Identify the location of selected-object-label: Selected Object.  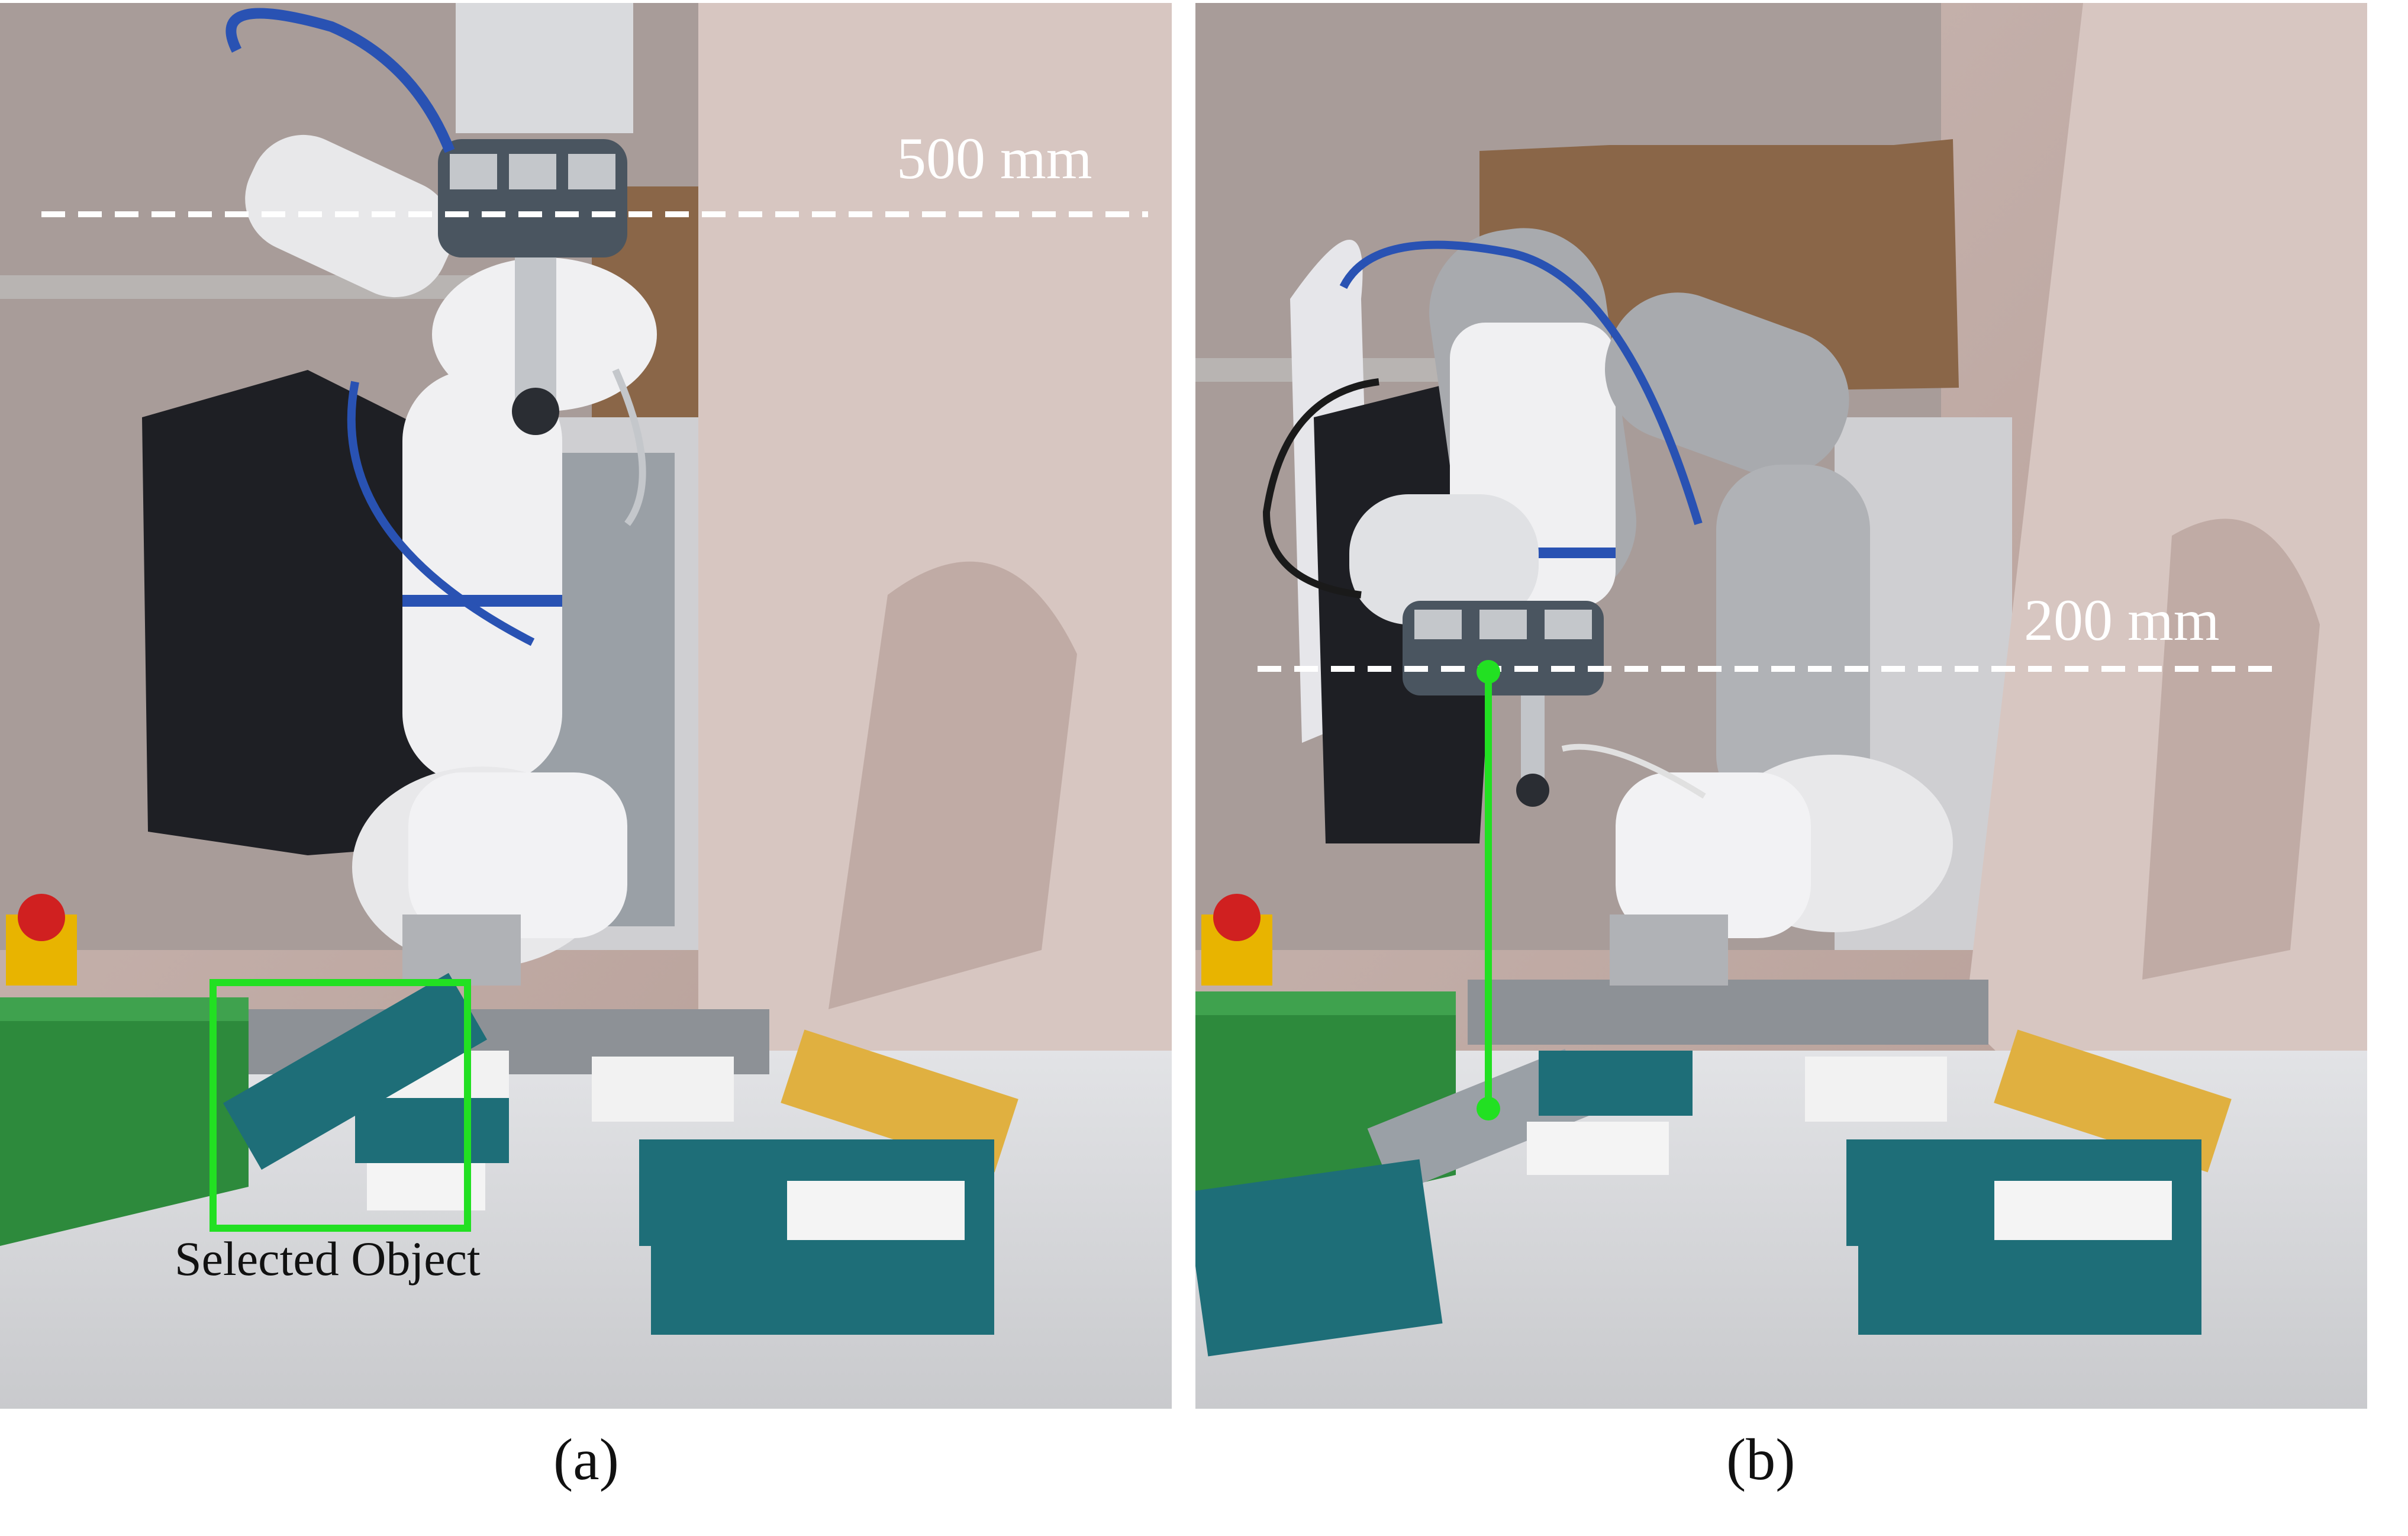
(328, 1259).